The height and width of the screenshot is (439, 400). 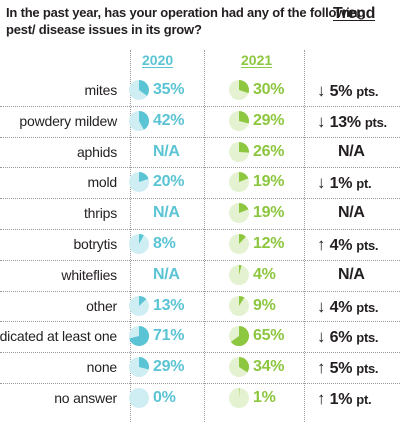 I want to click on value-2021: 29%, so click(x=269, y=120).